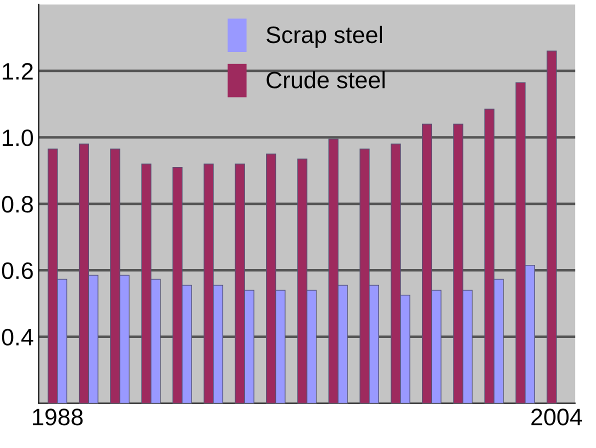 This screenshot has height=448, width=596. I want to click on x-tick-label: 2004, so click(556, 417).